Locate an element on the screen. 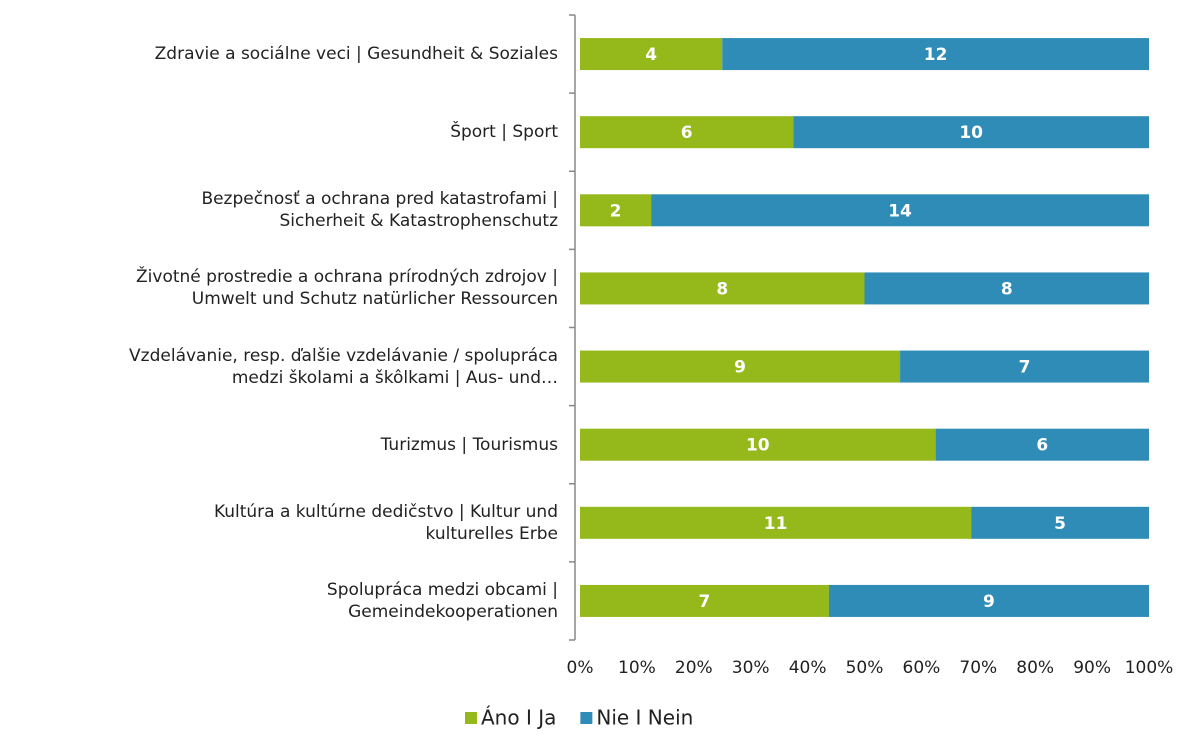  data-label: 14 is located at coordinates (900, 211).